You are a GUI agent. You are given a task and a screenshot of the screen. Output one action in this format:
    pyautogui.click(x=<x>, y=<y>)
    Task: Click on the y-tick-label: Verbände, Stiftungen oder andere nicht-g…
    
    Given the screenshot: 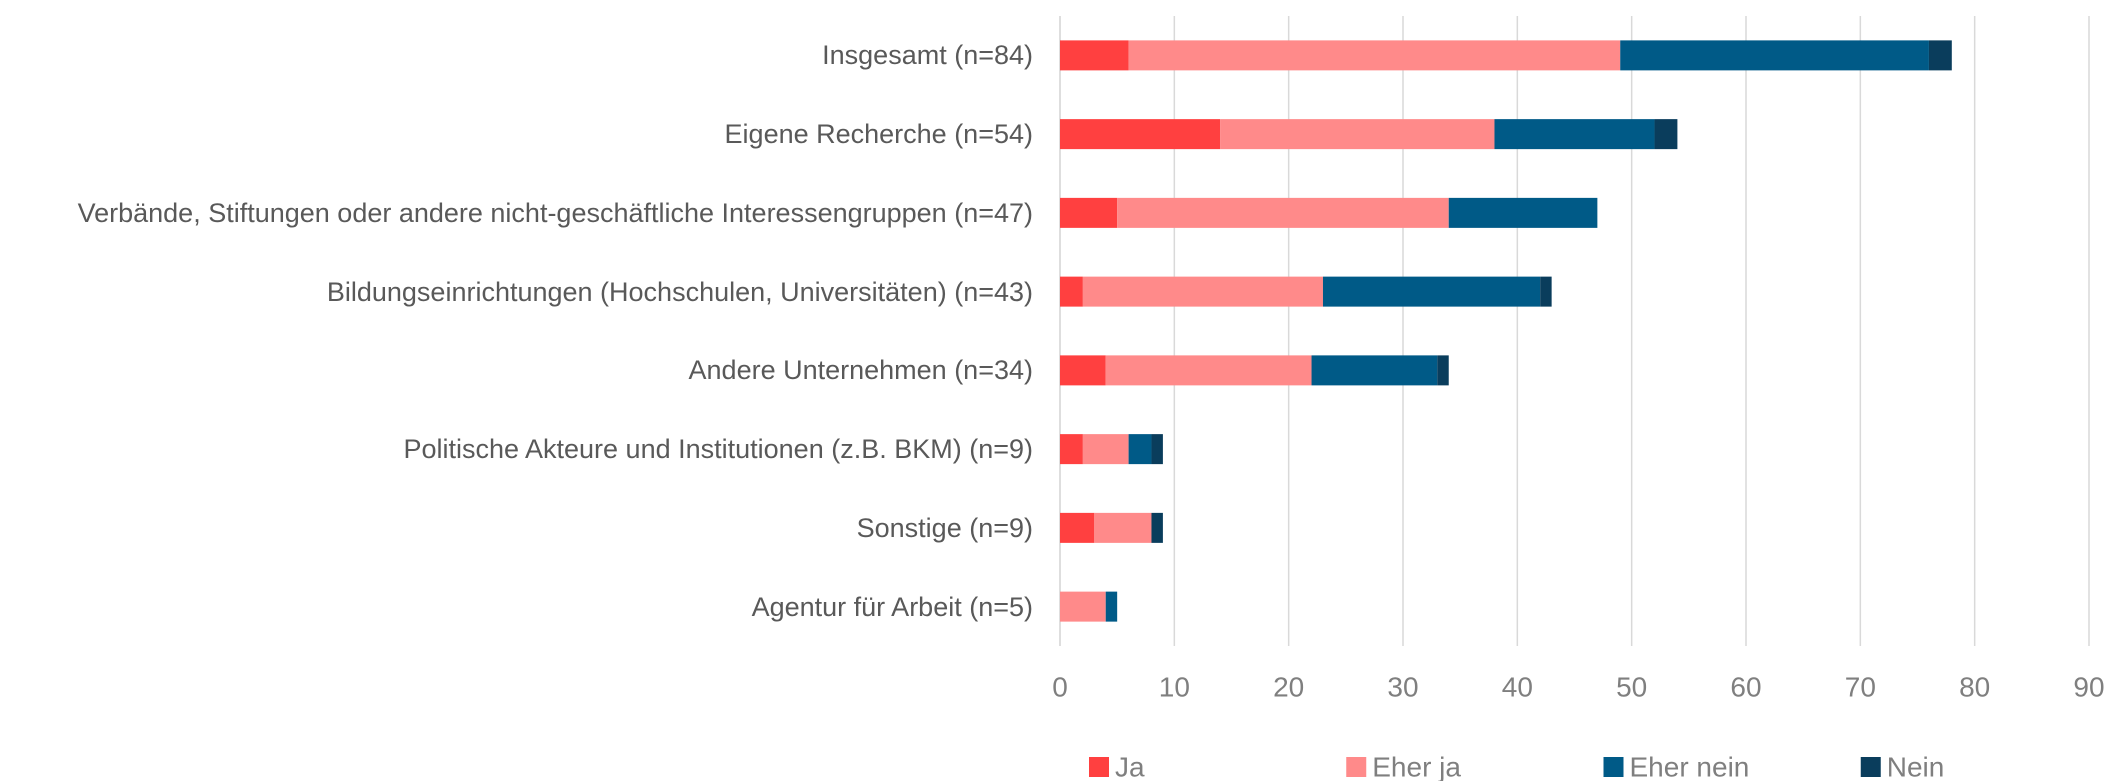 What is the action you would take?
    pyautogui.click(x=555, y=212)
    